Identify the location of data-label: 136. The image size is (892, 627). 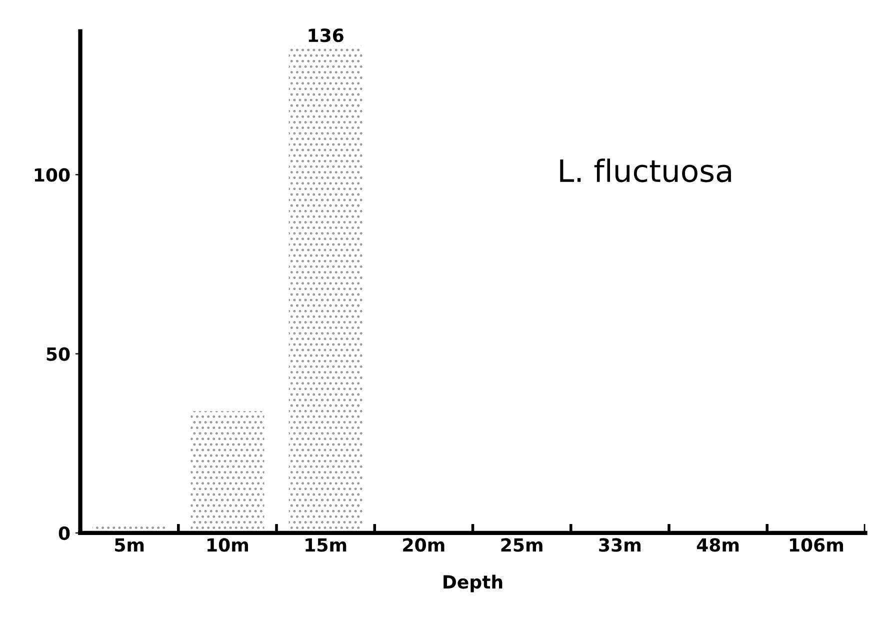
(326, 35).